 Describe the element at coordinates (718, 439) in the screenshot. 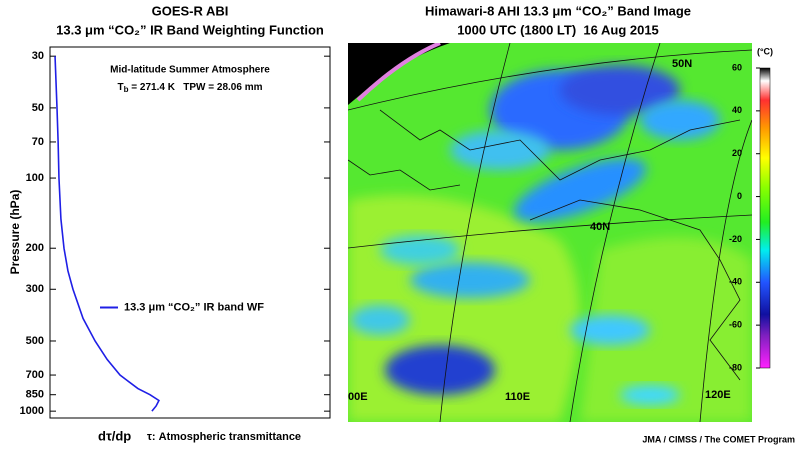

I see `credit: JMA / CIMSS / The COMET Program` at that location.